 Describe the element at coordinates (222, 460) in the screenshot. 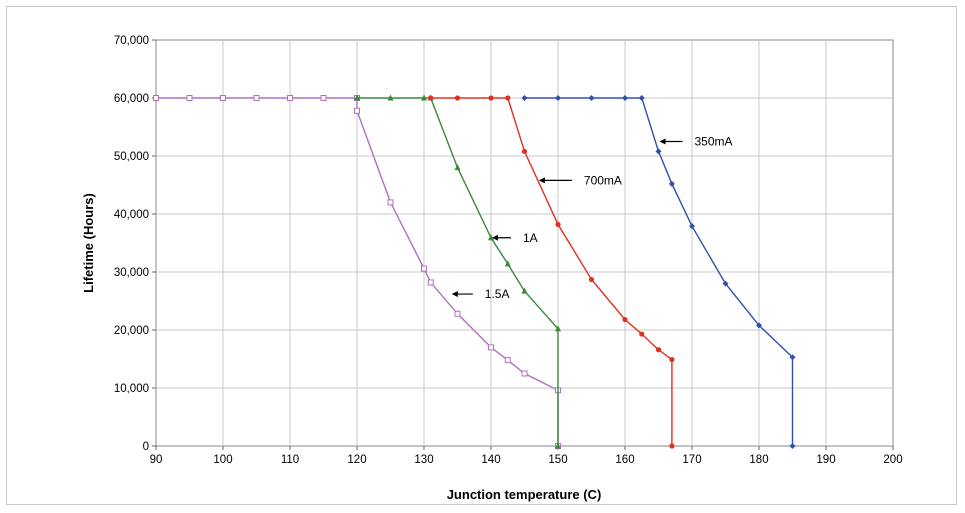

I see `x-tick-label: 100` at that location.